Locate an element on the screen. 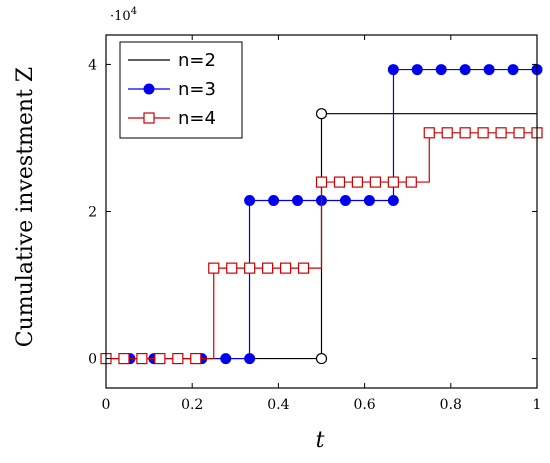  legend-label: n=3 is located at coordinates (197, 89).